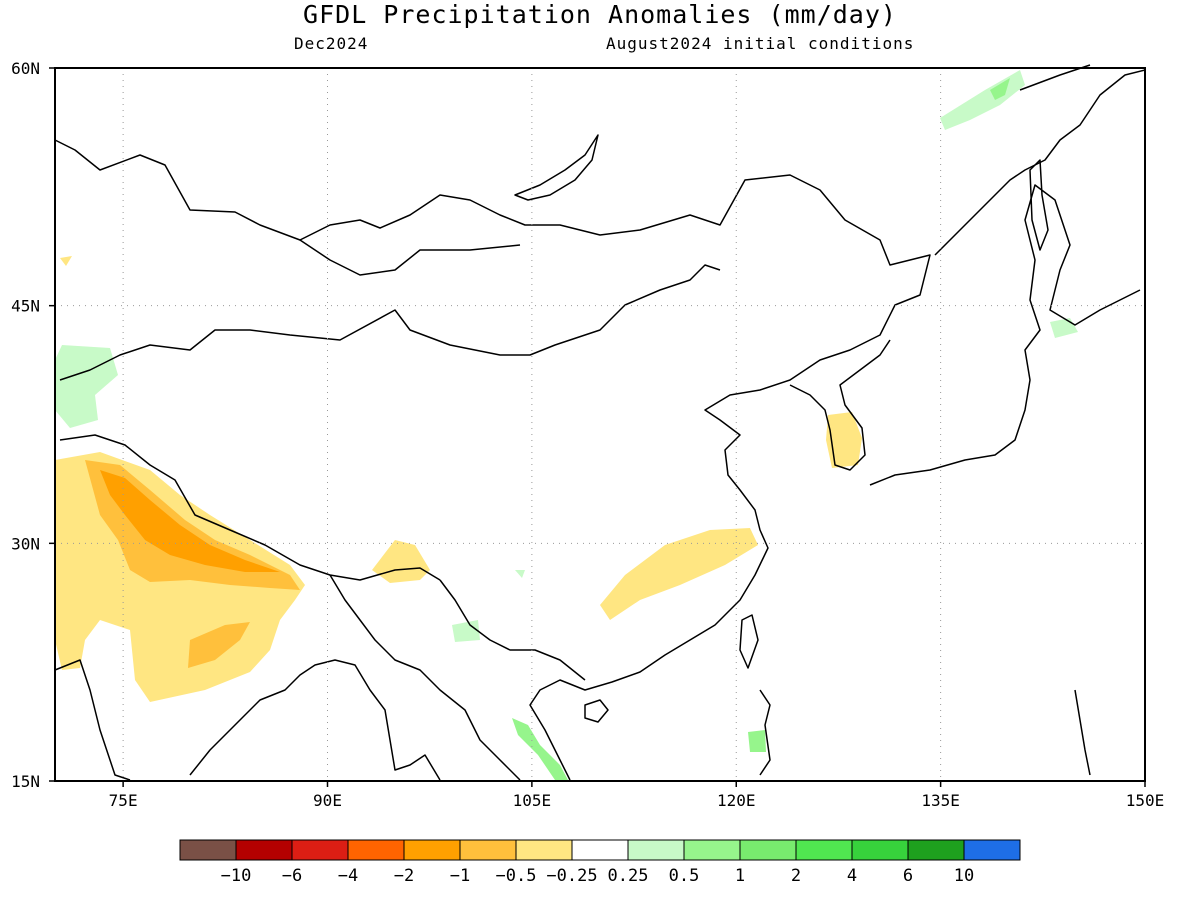 This screenshot has width=1200, height=900. I want to click on colorbar-label: −4, so click(348, 876).